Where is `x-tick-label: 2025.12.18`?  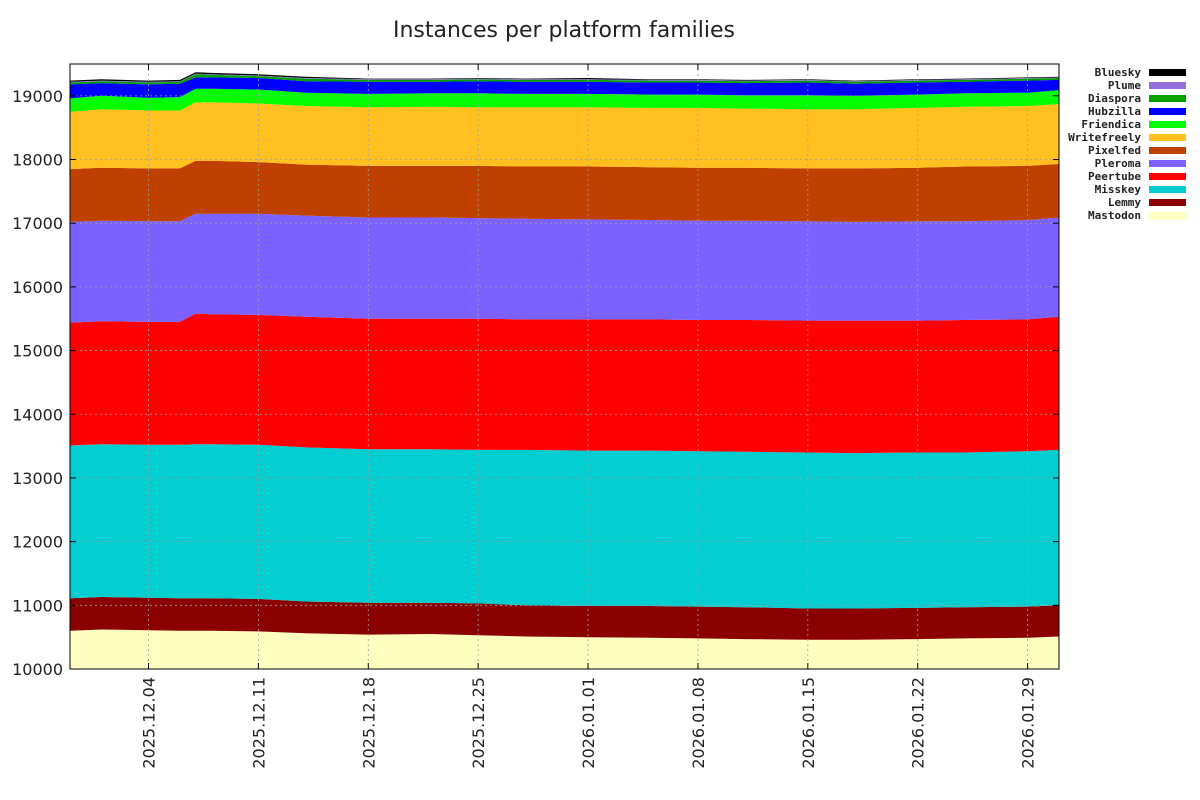
x-tick-label: 2025.12.18 is located at coordinates (368, 723).